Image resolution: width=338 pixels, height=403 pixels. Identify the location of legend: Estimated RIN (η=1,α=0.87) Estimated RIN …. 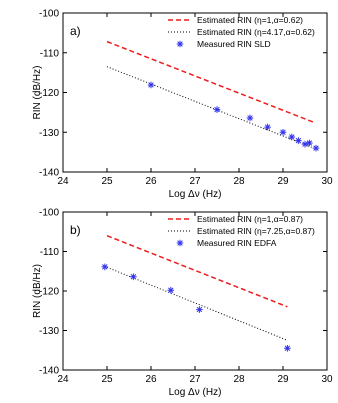
(241, 231).